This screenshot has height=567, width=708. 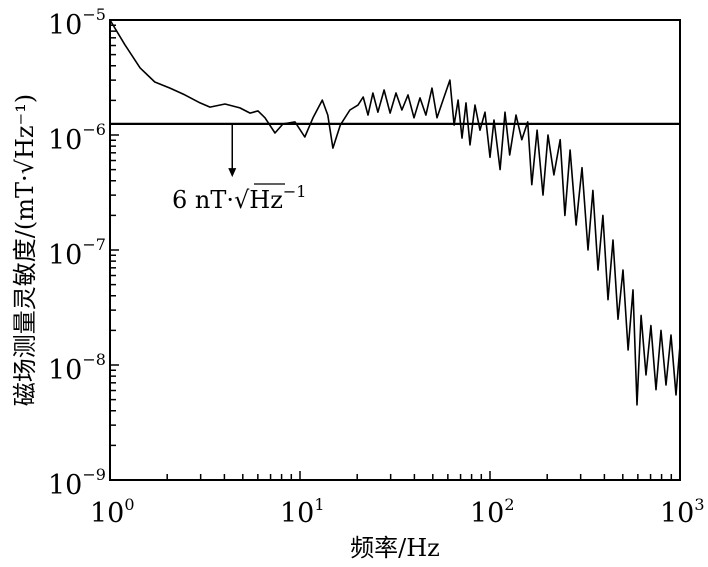 What do you see at coordinates (319, 504) in the screenshot?
I see `x-tick-exponent: 1` at bounding box center [319, 504].